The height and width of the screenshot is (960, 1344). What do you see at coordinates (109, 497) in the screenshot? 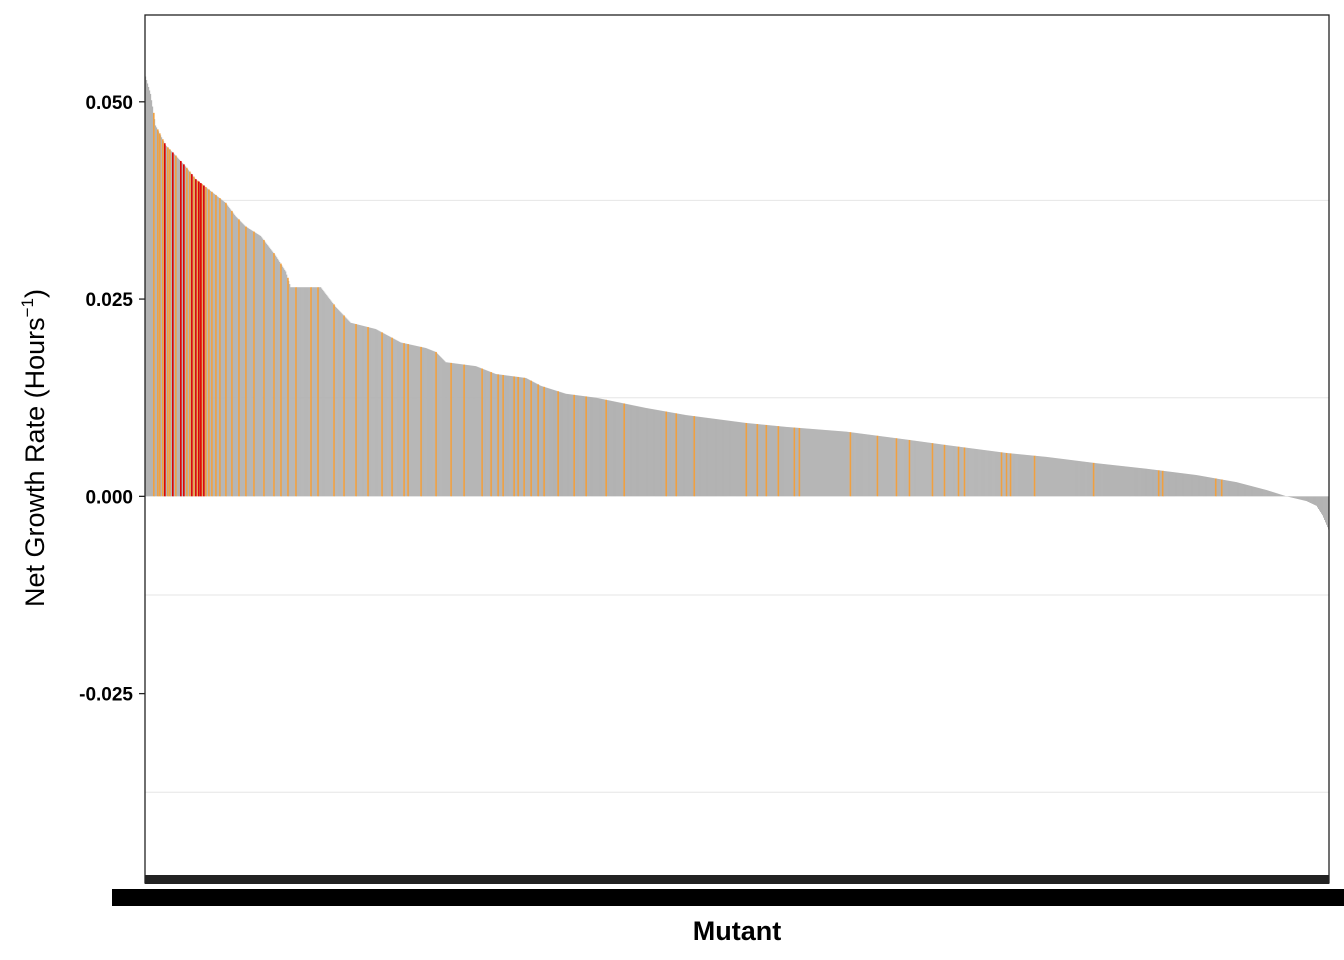
I see `y-tick-label: 0.000` at bounding box center [109, 497].